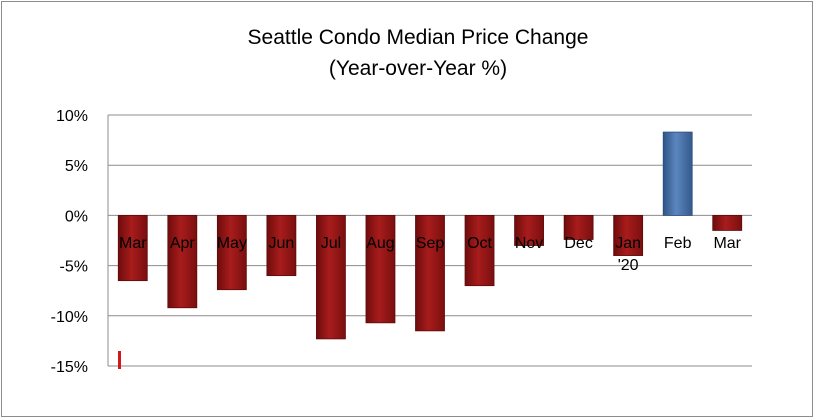  What do you see at coordinates (69, 317) in the screenshot?
I see `y-tick-label: -10%` at bounding box center [69, 317].